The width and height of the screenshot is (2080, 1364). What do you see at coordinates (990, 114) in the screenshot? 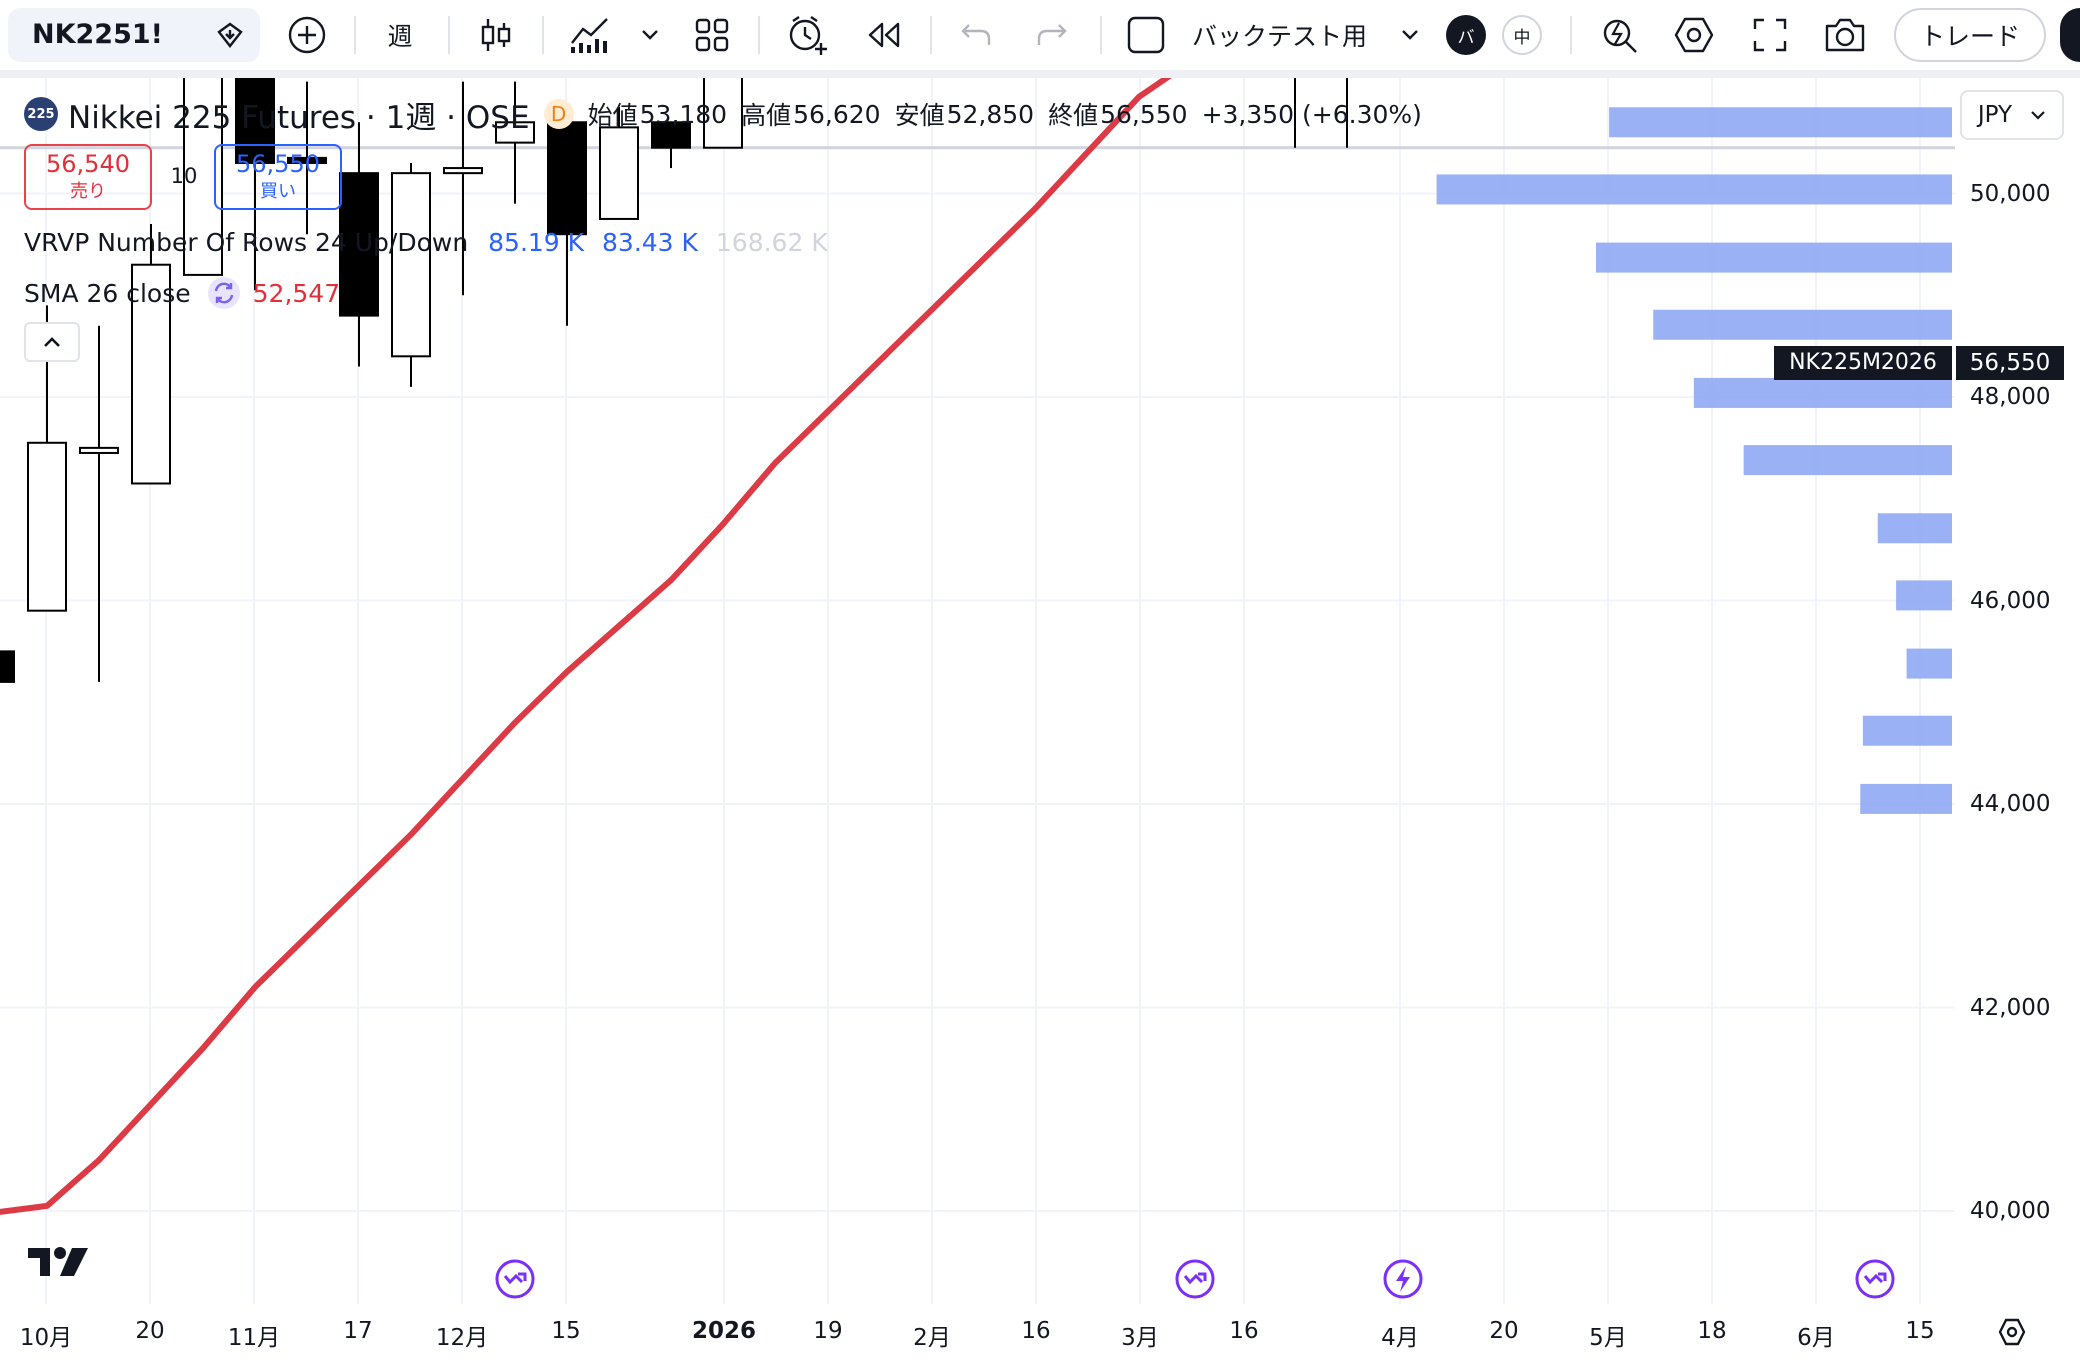
I see `ohlc-low-value: 52,850` at bounding box center [990, 114].